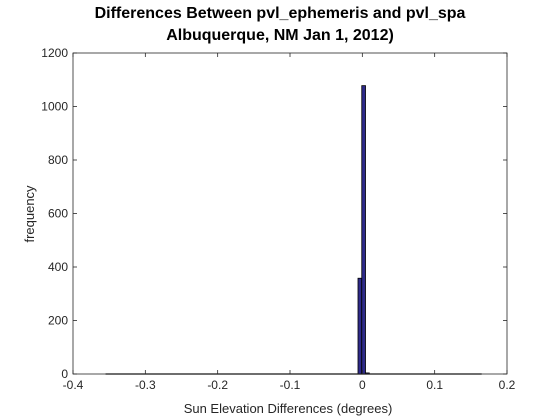  Describe the element at coordinates (217, 385) in the screenshot. I see `x-tick-label: -0.2` at that location.